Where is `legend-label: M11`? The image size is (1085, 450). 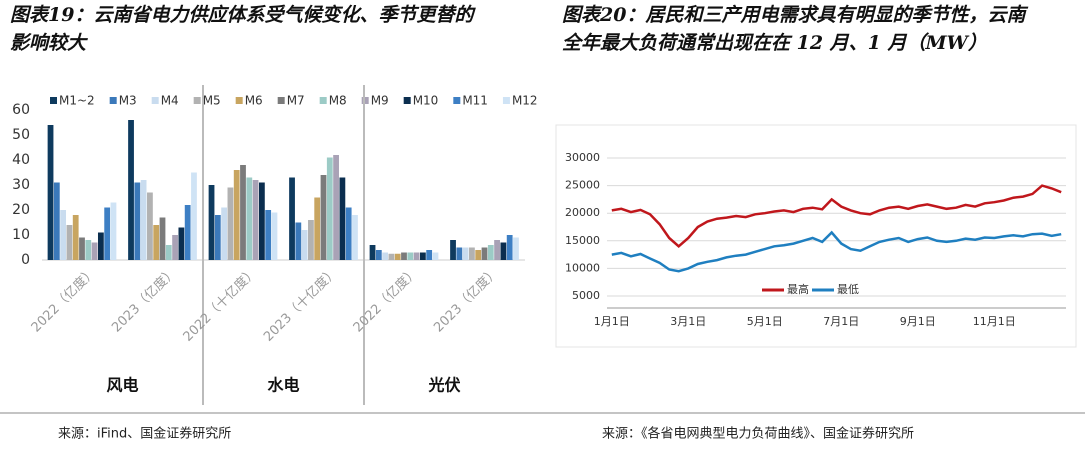
legend-label: M11 is located at coordinates (475, 101).